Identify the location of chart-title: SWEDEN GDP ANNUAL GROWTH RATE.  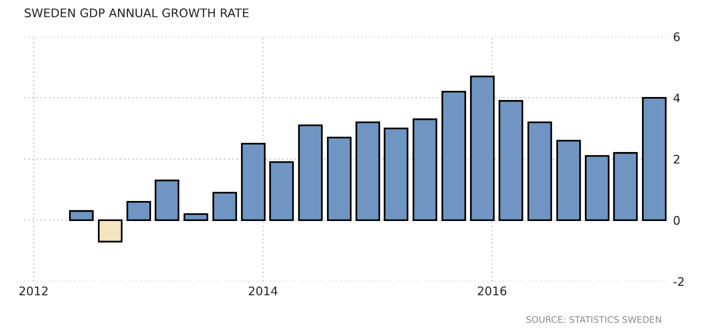
(136, 13).